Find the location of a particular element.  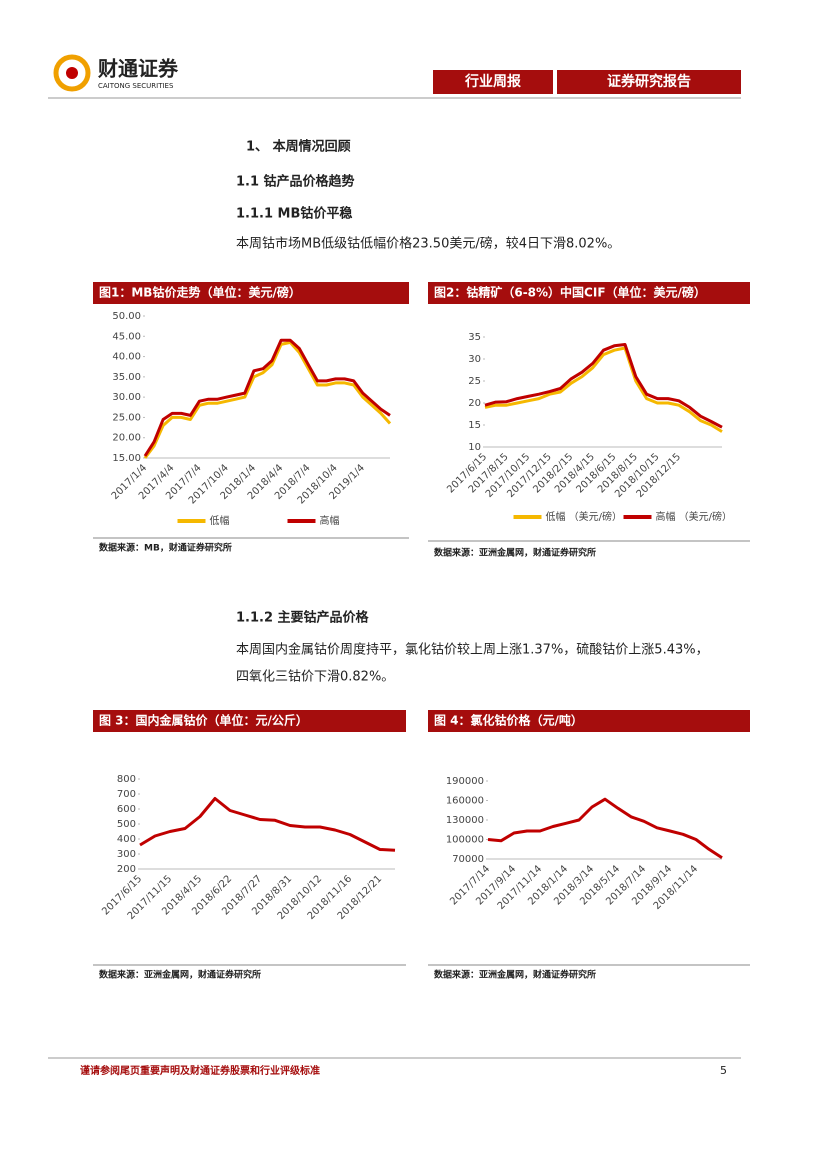

figure-title: 图 4：氯化钴价格（元/吨） is located at coordinates (508, 720).